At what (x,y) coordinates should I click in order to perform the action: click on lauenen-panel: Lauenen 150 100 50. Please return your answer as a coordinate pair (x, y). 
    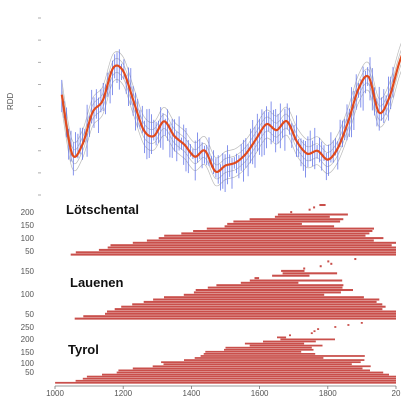
    Looking at the image, I should click on (209, 289).